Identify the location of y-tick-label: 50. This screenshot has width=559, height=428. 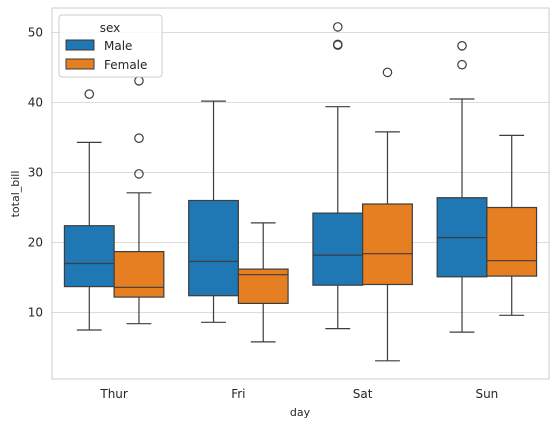
(35, 33).